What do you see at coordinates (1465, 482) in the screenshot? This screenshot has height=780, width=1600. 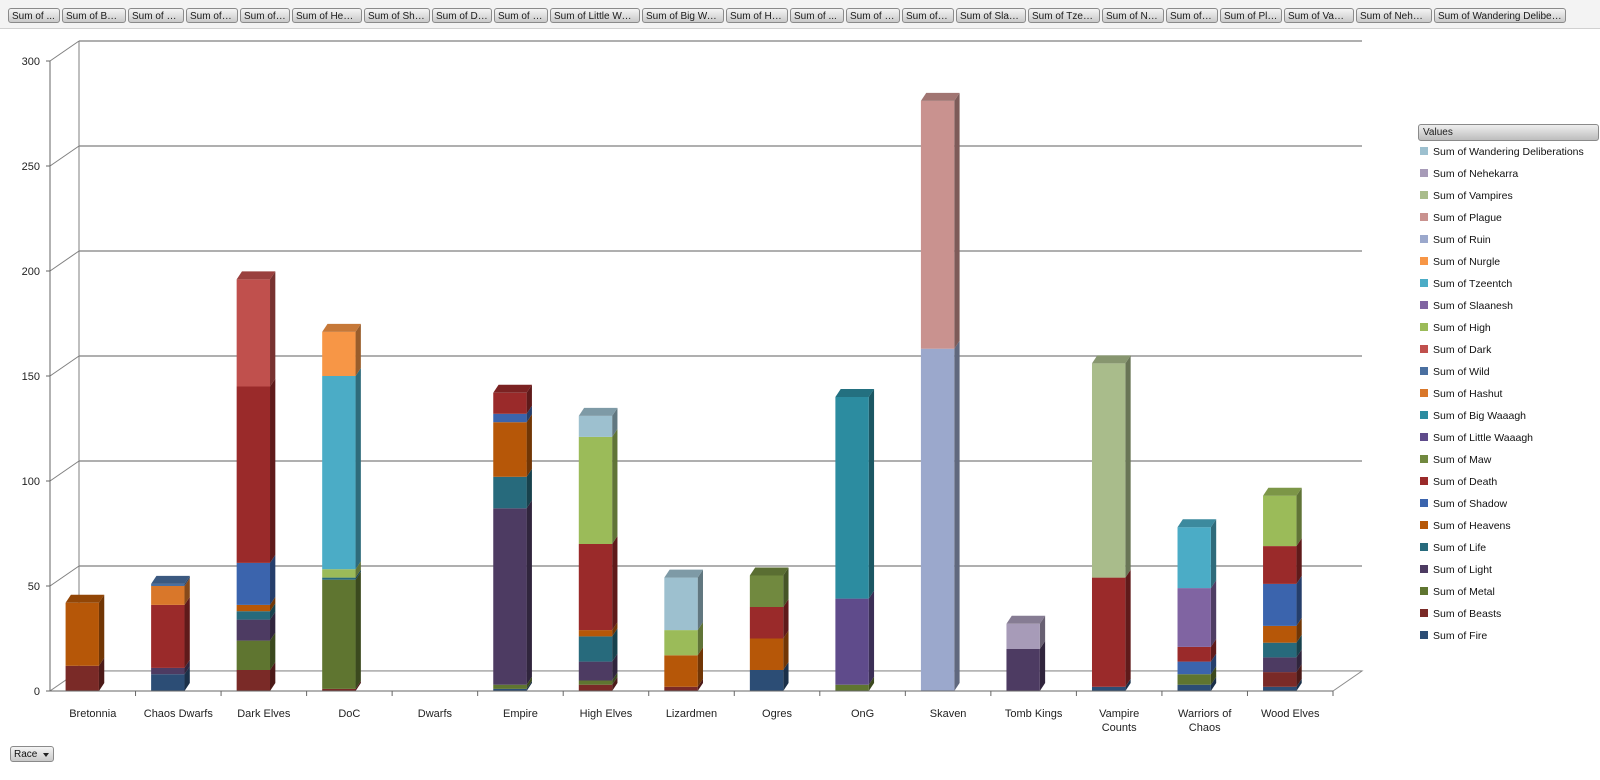 I see `legend-label-7: Sum of Death` at bounding box center [1465, 482].